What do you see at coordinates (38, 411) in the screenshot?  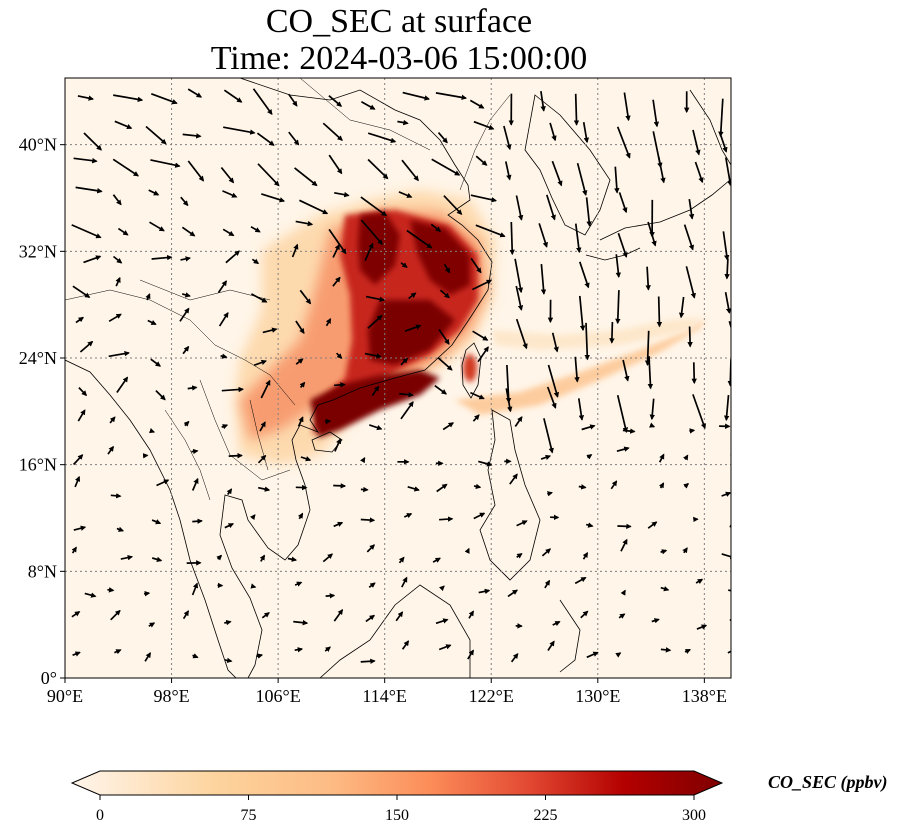 I see `latitude-axis: 0° 8°N 16°N 24°N 32°N 40°N` at bounding box center [38, 411].